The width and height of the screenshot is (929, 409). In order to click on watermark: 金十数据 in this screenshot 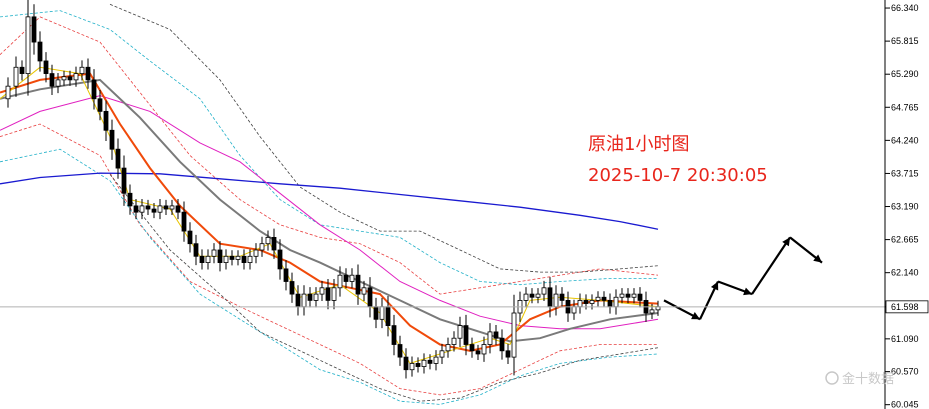, I will do `click(859, 379)`.